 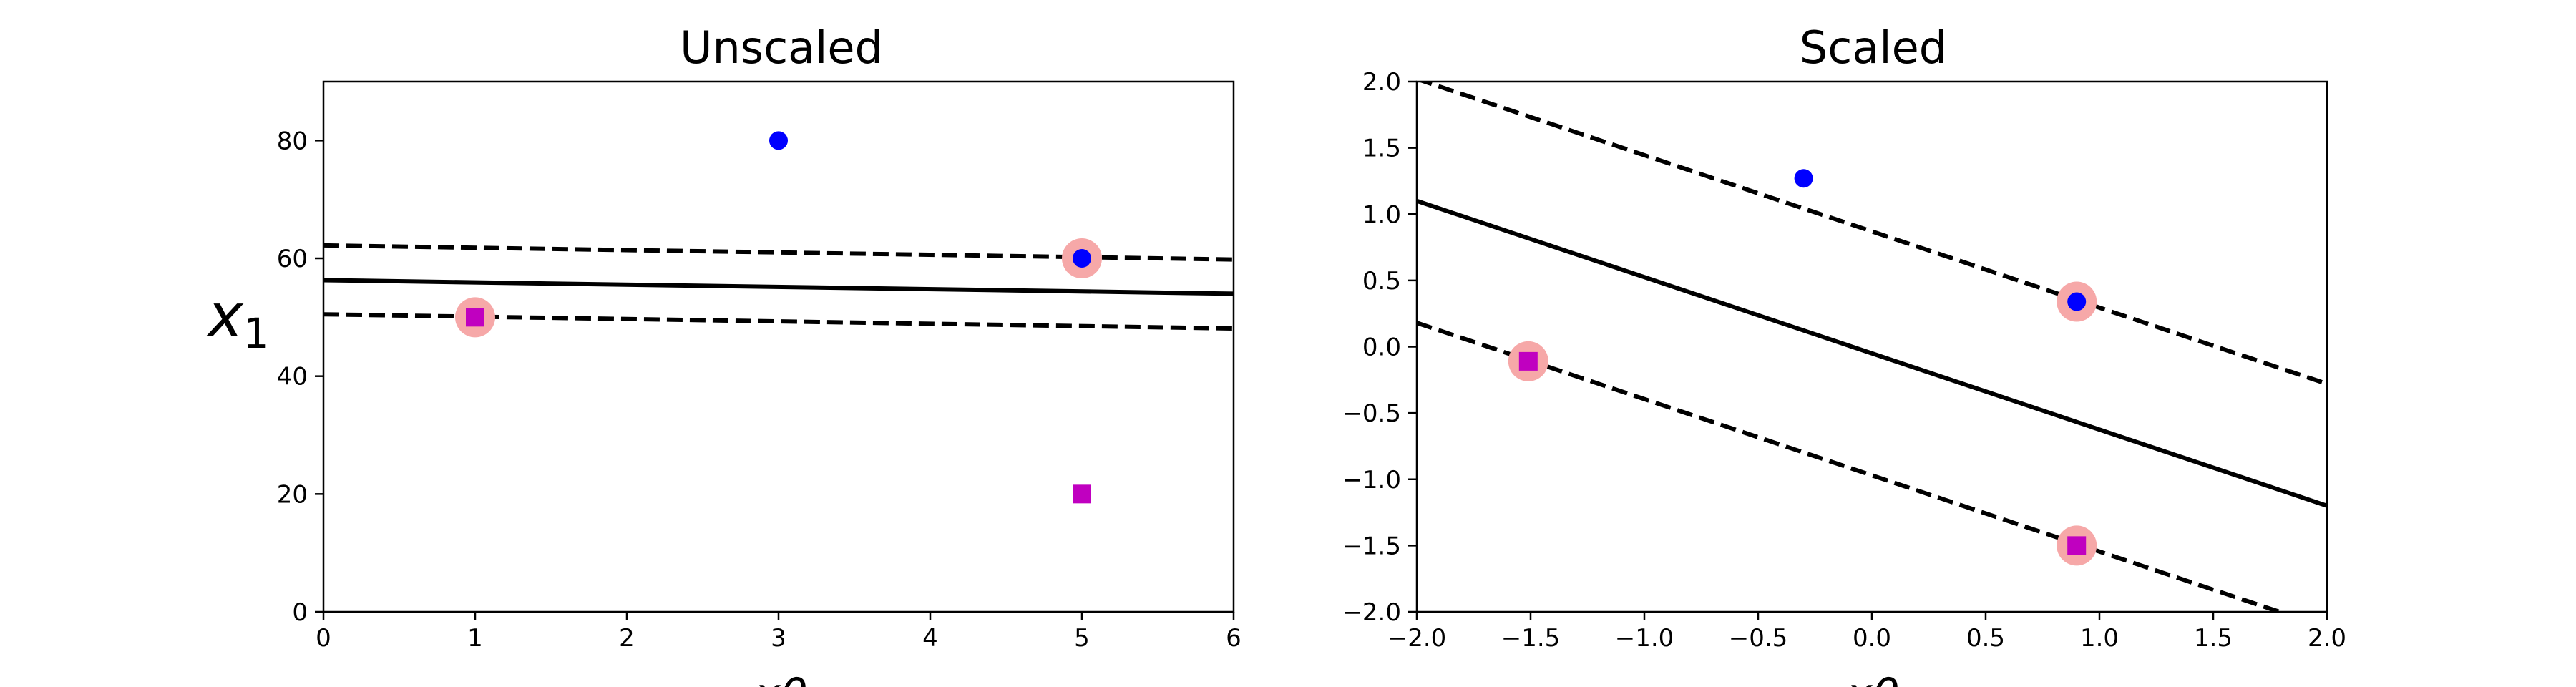 I want to click on y-tick-label: 0.0, so click(x=1381, y=347).